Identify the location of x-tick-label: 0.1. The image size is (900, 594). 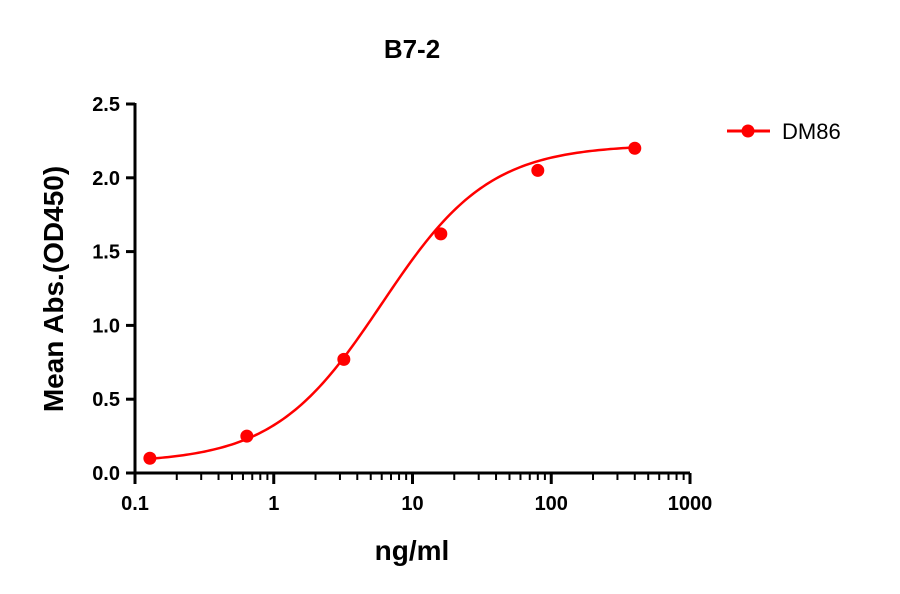
(135, 504).